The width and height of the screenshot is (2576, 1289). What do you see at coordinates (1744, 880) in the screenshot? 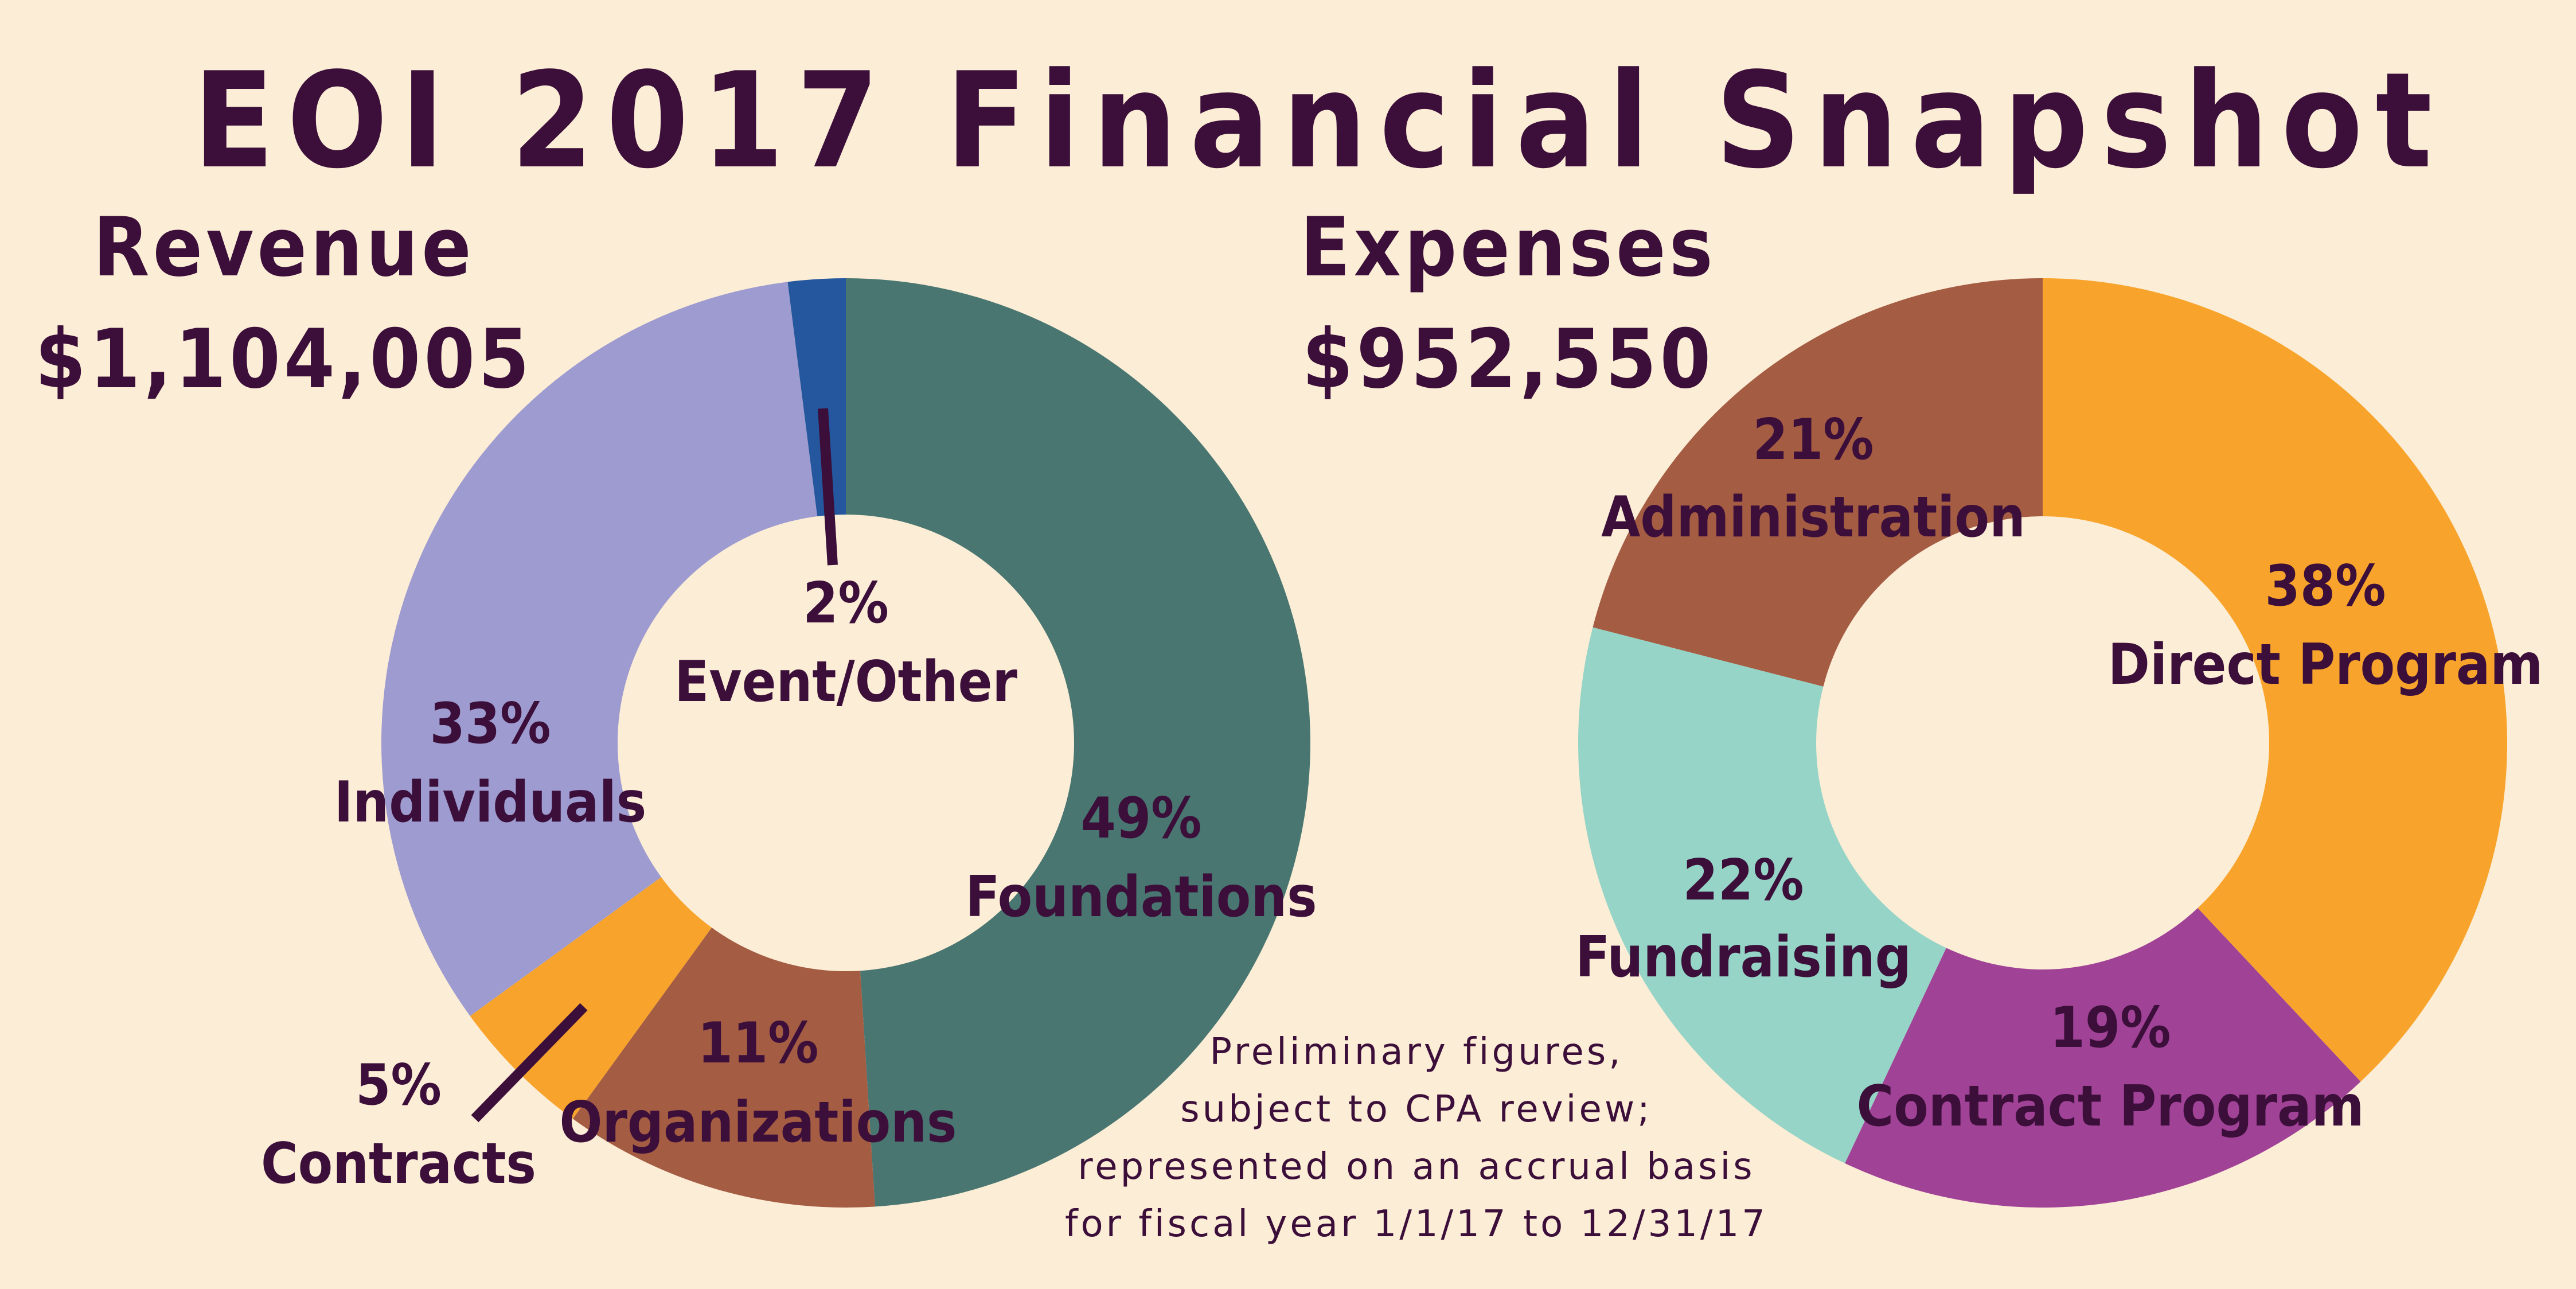
I see `expenses-label-fundraising-pct: 22%` at bounding box center [1744, 880].